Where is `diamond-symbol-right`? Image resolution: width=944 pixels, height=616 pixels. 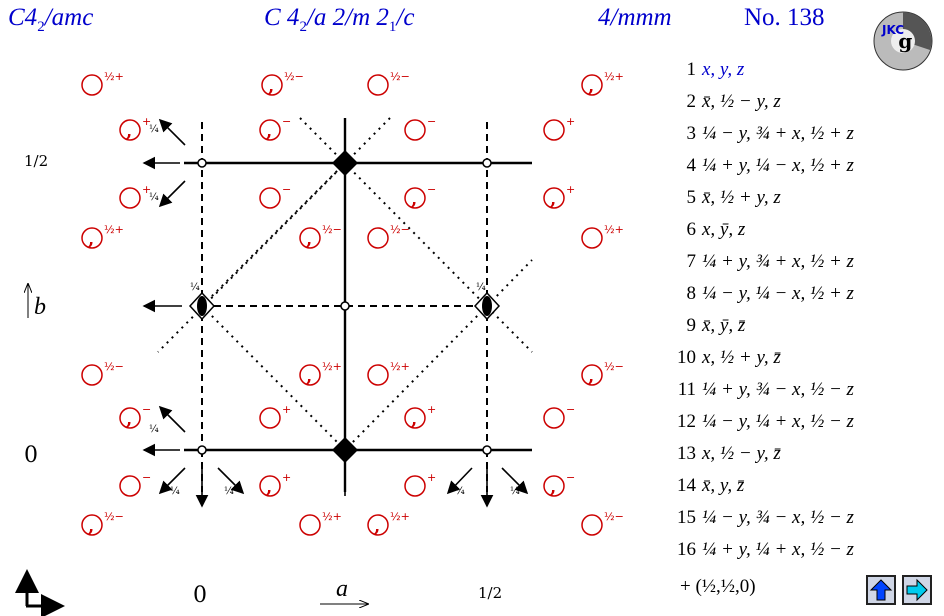
diamond-symbol-right is located at coordinates (487, 306).